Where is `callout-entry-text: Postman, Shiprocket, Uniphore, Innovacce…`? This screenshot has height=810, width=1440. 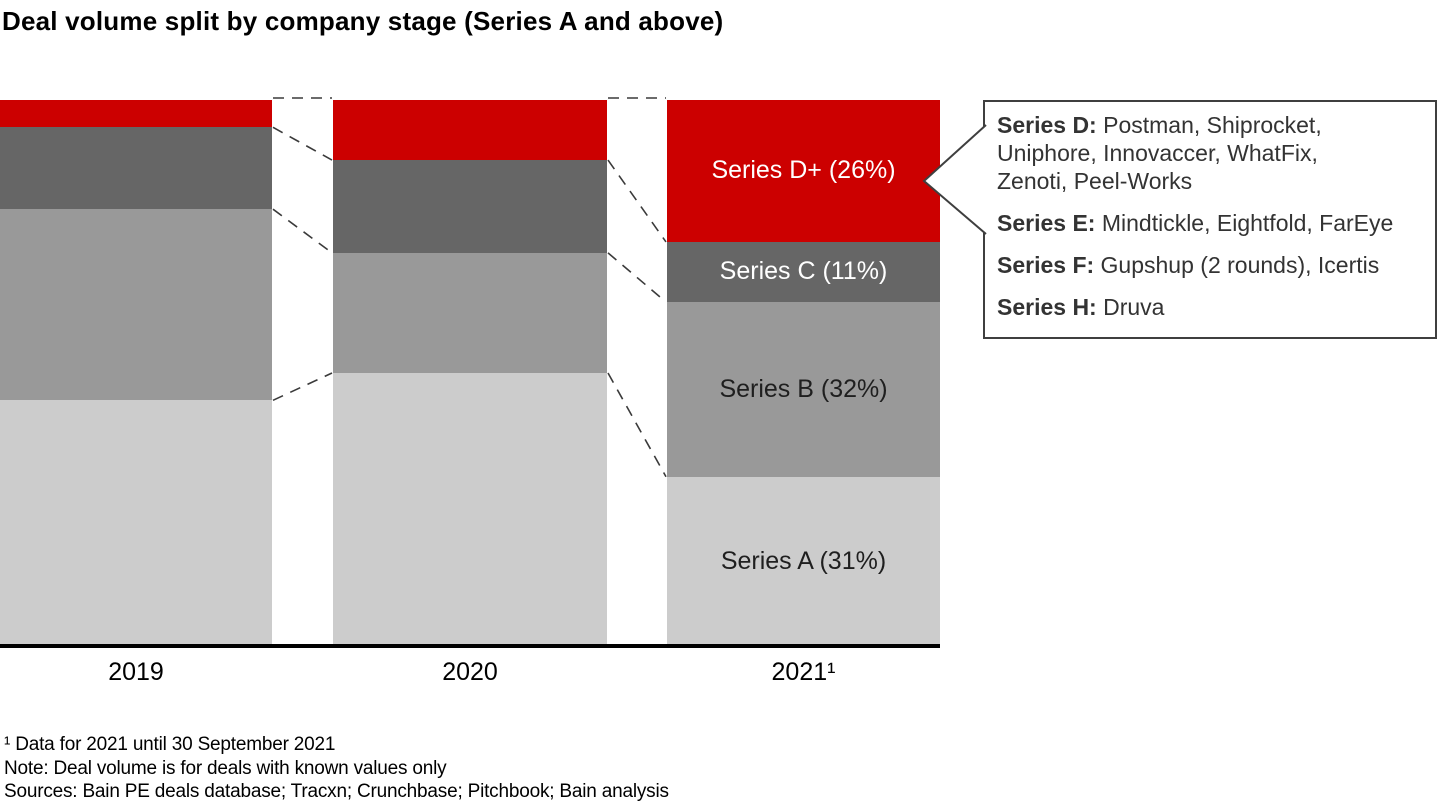
callout-entry-text: Postman, Shiprocket, Uniphore, Innovacce… is located at coordinates (1159, 153).